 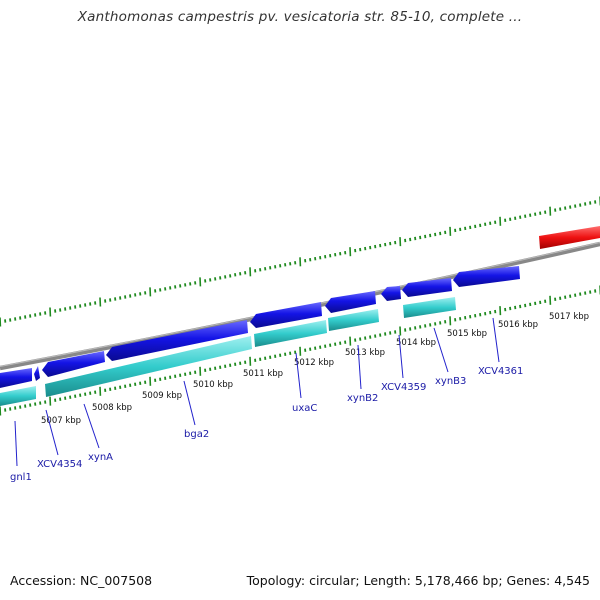 What do you see at coordinates (569, 317) in the screenshot?
I see `scale-label: 5017 kbp` at bounding box center [569, 317].